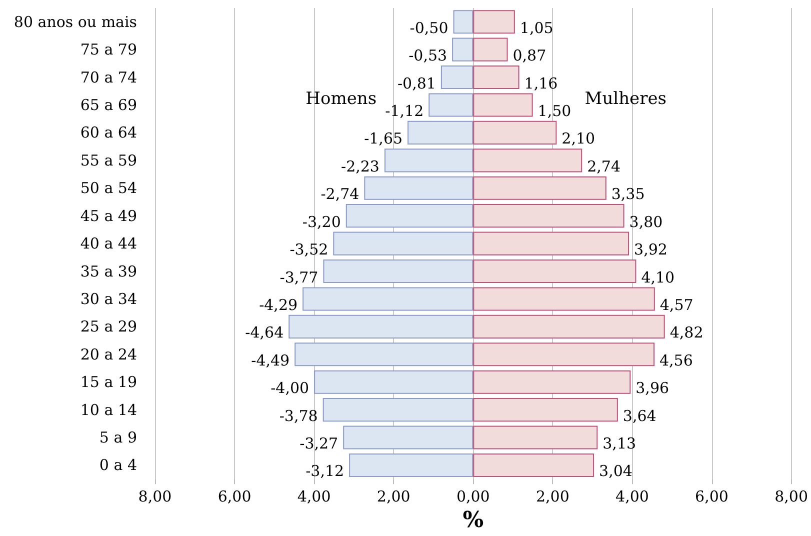  What do you see at coordinates (651, 249) in the screenshot?
I see `data-label: 3,92` at bounding box center [651, 249].